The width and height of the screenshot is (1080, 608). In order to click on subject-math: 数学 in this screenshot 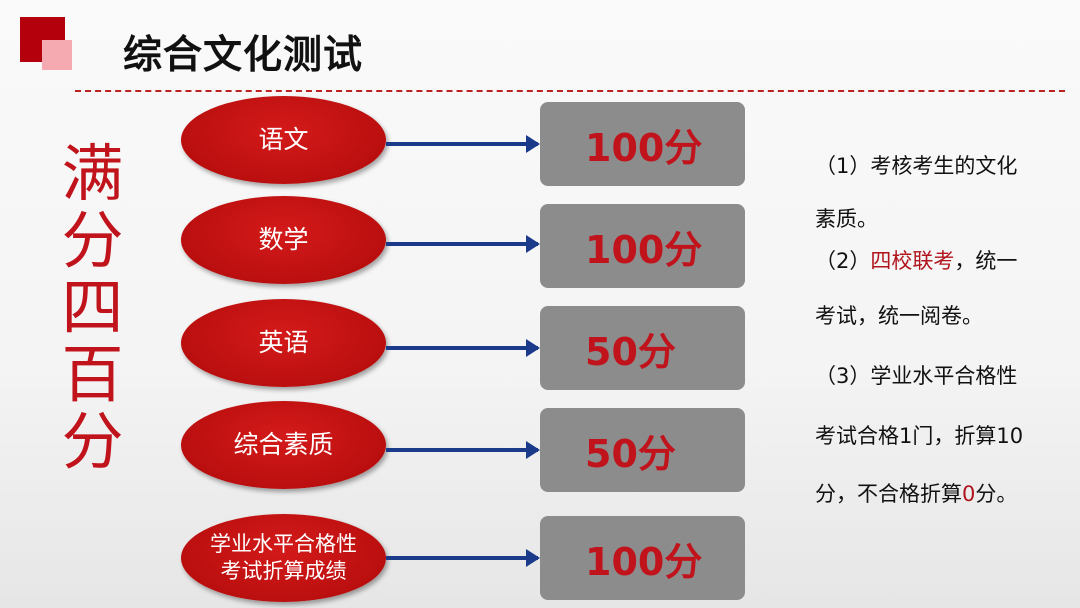, I will do `click(283, 240)`.